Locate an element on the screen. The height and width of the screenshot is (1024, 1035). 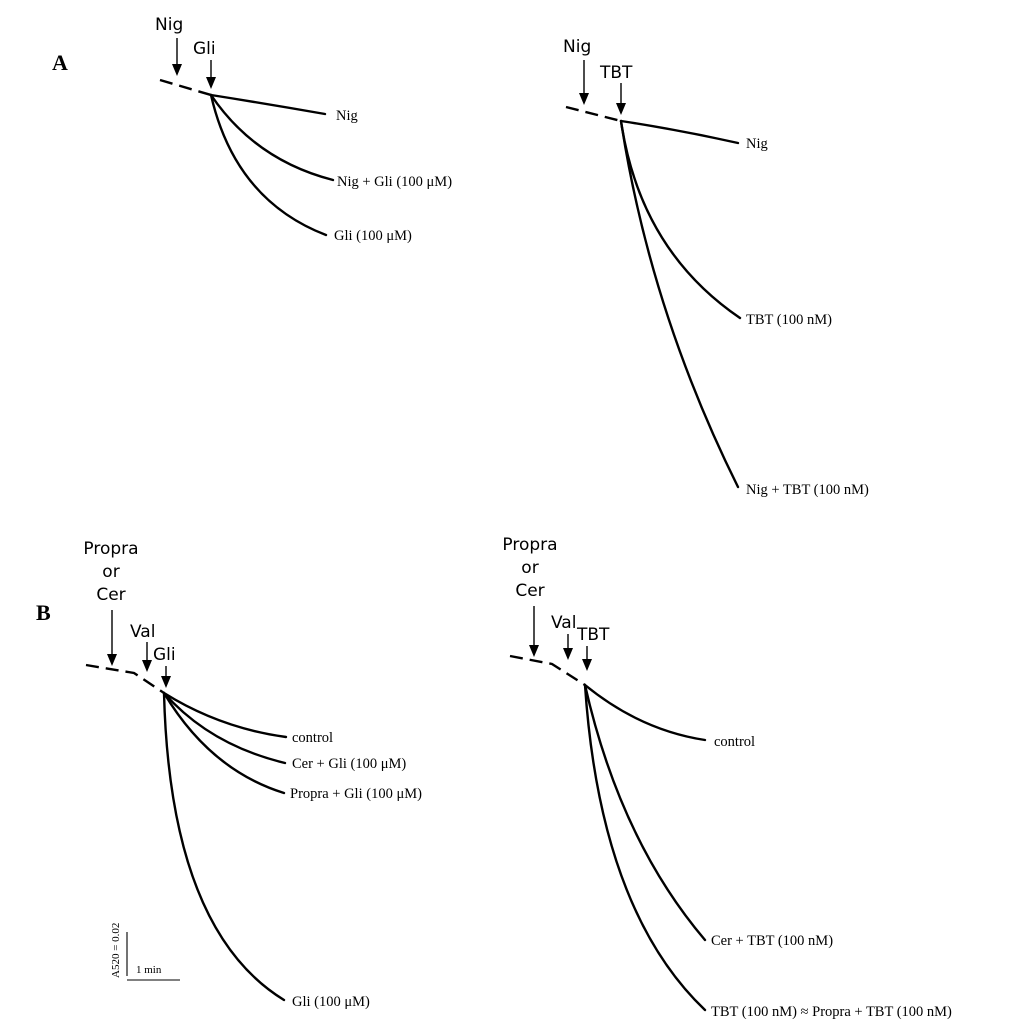
scale-bar: A520 = 0.02 1 min is located at coordinates (145, 952).